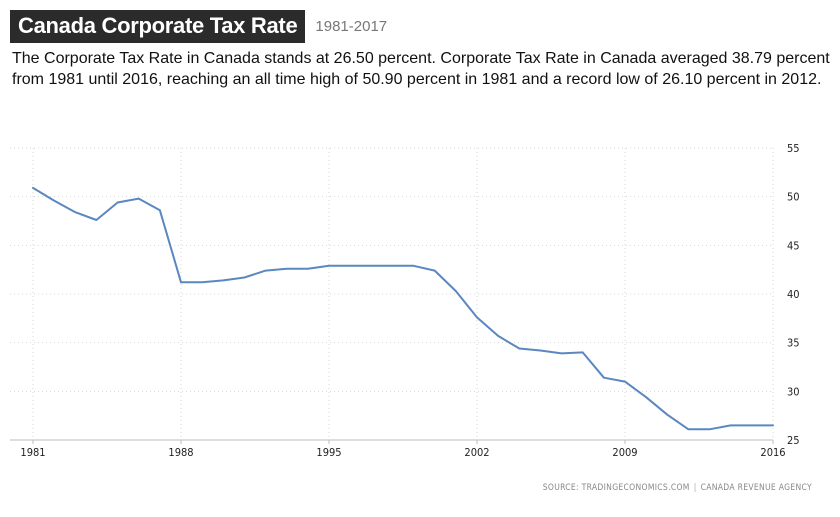  I want to click on source-right: CANADA REVENUE AGENCY, so click(756, 488).